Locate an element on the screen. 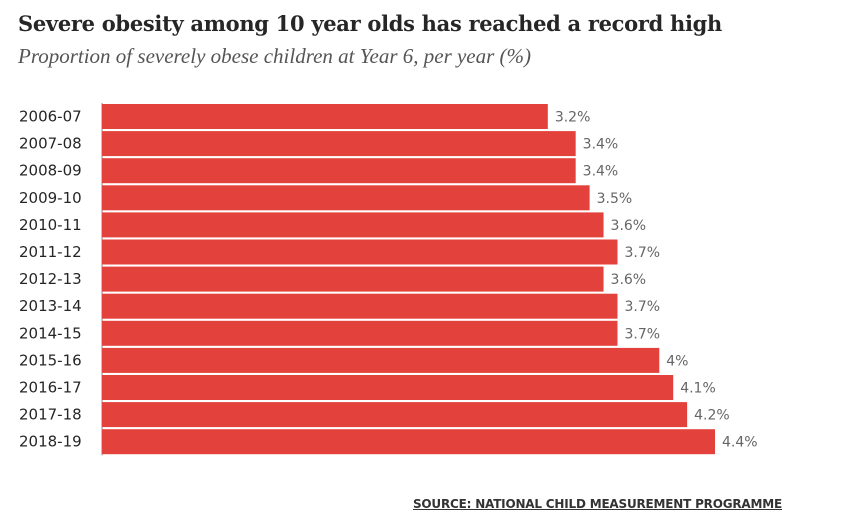 Image resolution: width=855 pixels, height=529 pixels. data-label: 3.5% is located at coordinates (615, 199).